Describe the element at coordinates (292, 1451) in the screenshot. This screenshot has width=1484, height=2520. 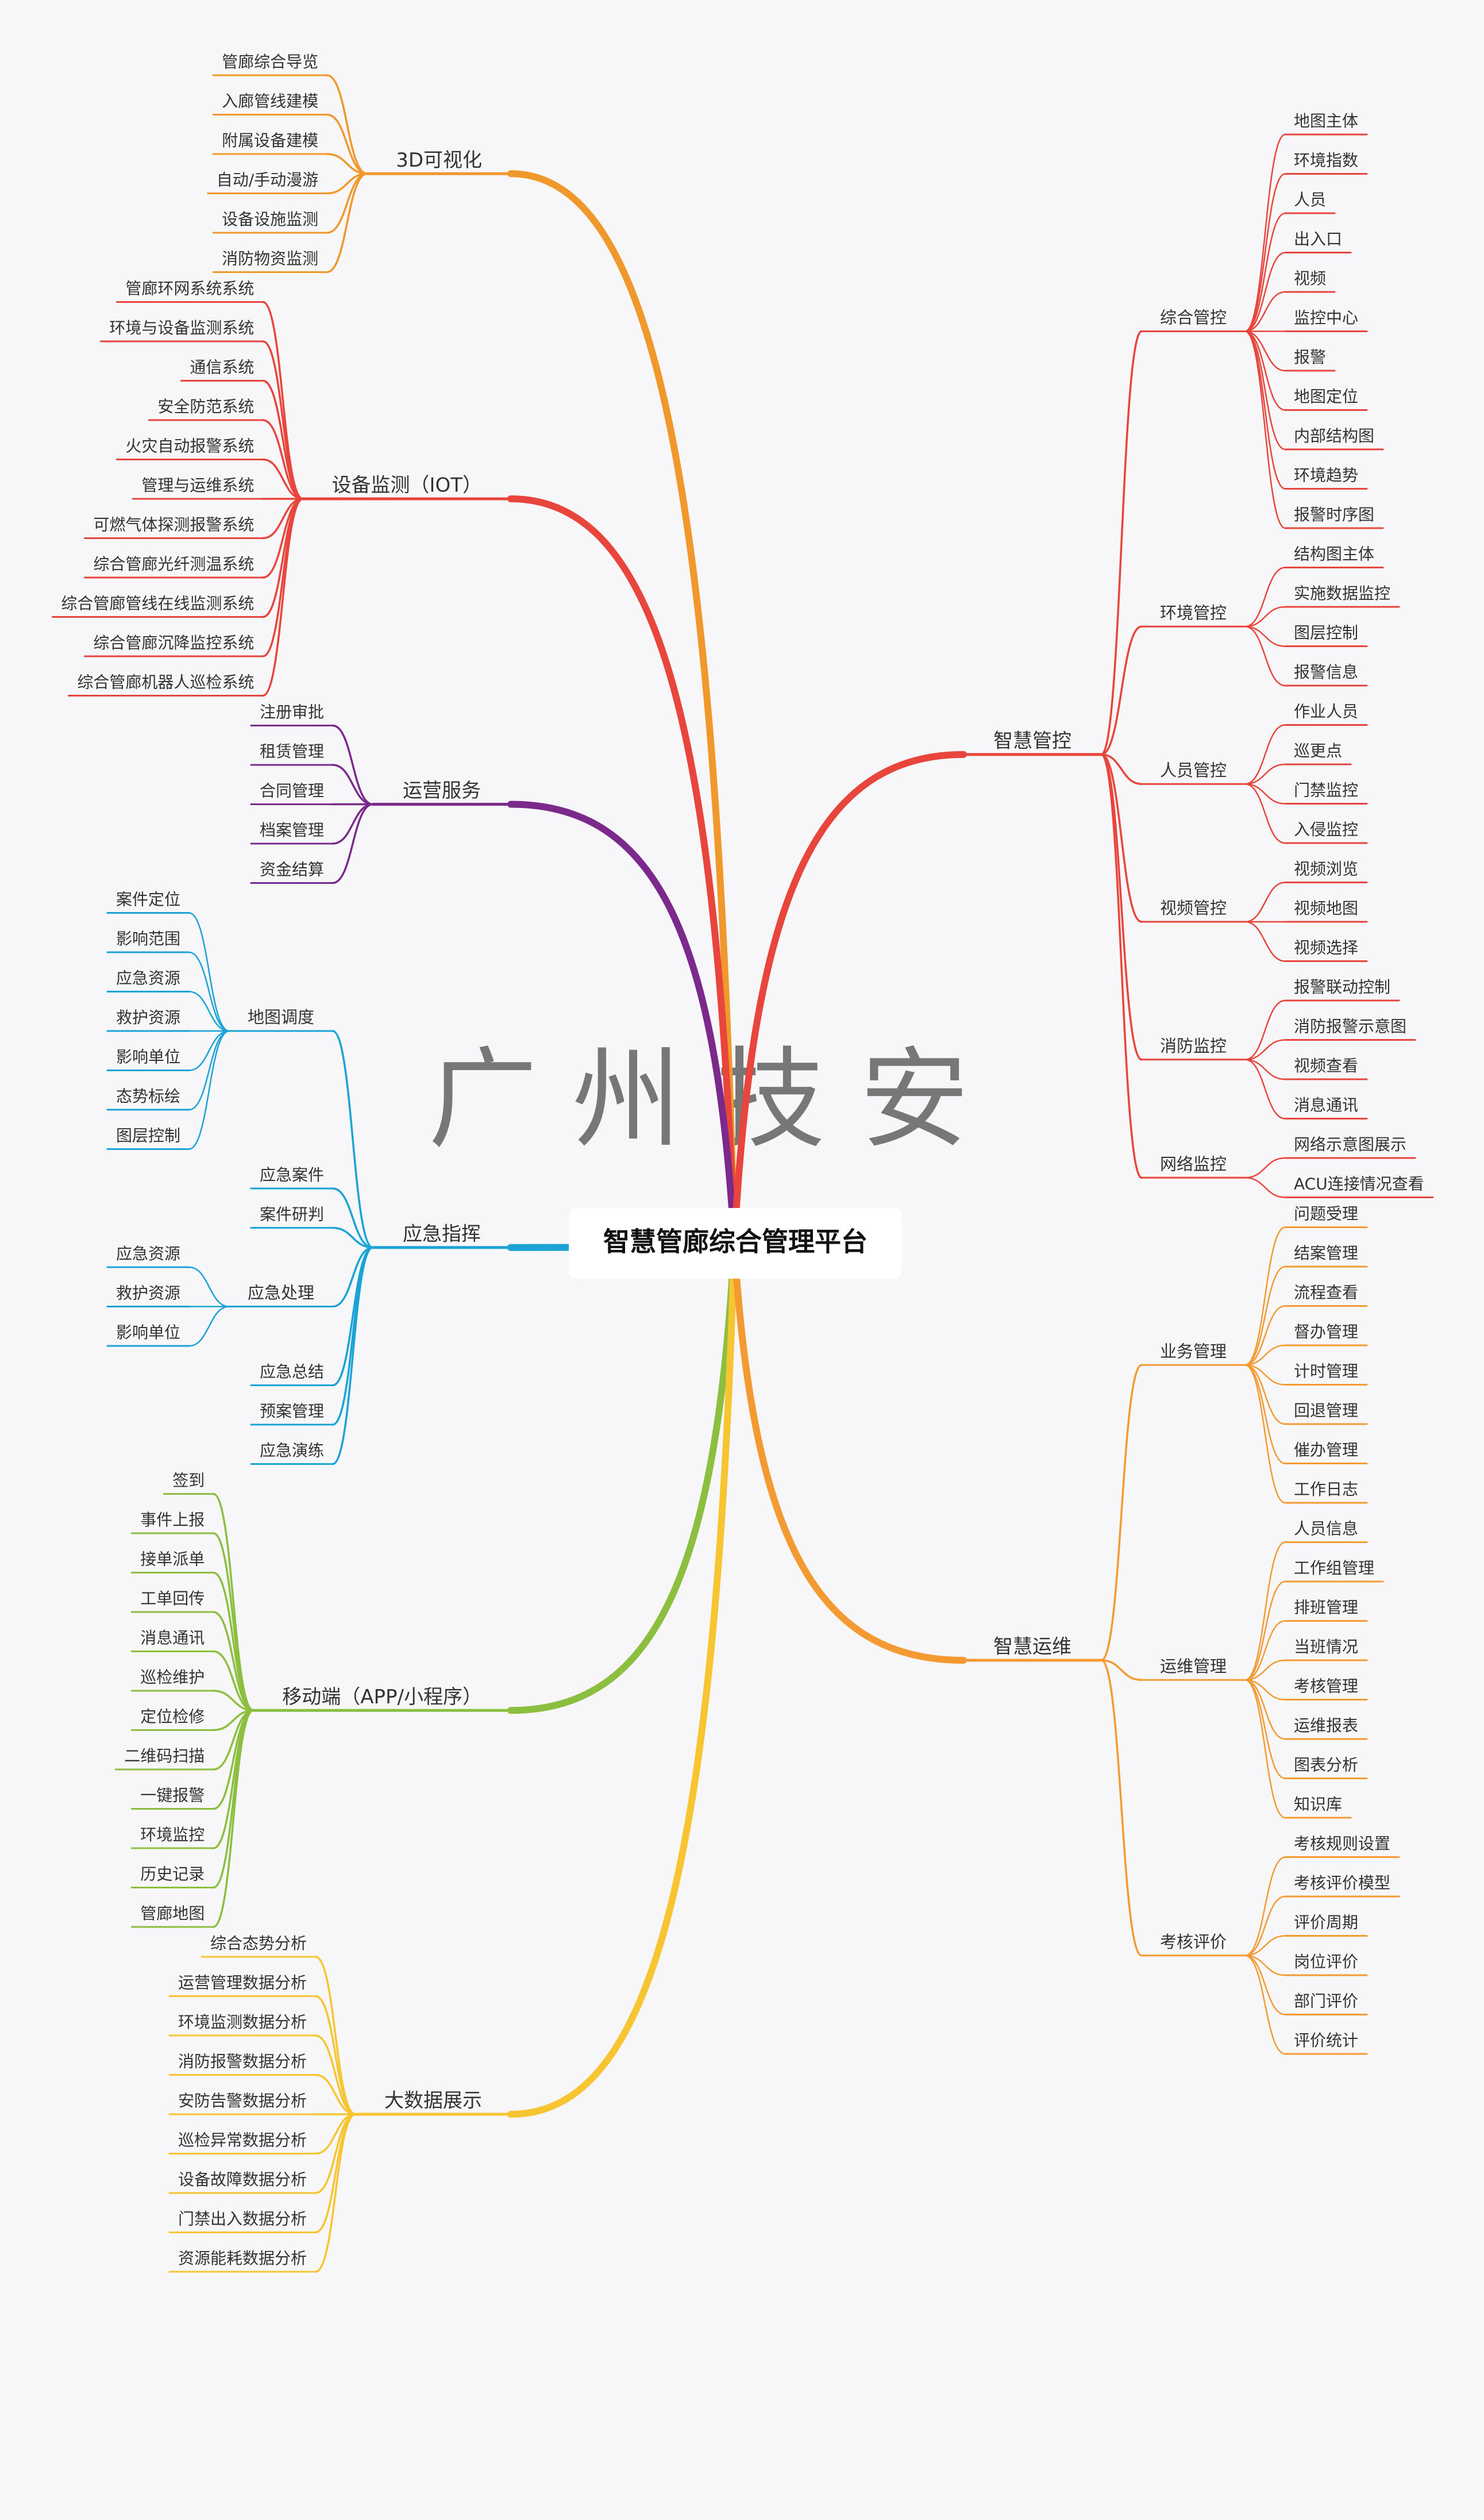
I see `leaf-label: 应急演练` at that location.